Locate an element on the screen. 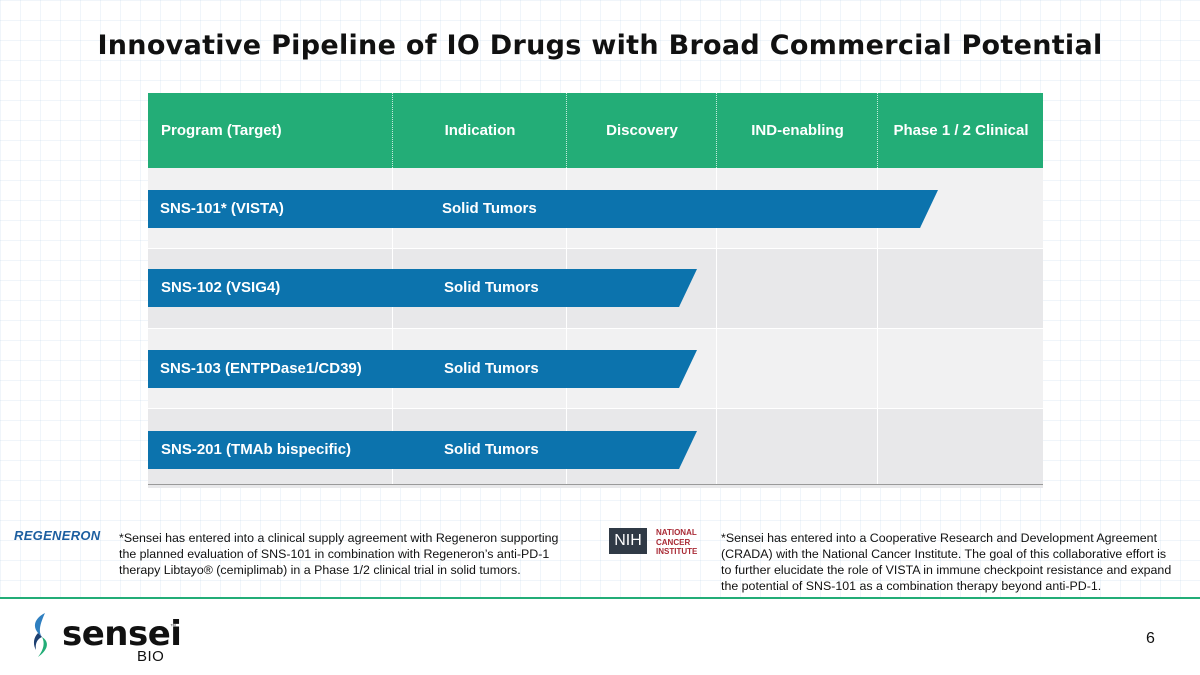 The height and width of the screenshot is (675, 1200). nih-logo: NIH is located at coordinates (628, 541).